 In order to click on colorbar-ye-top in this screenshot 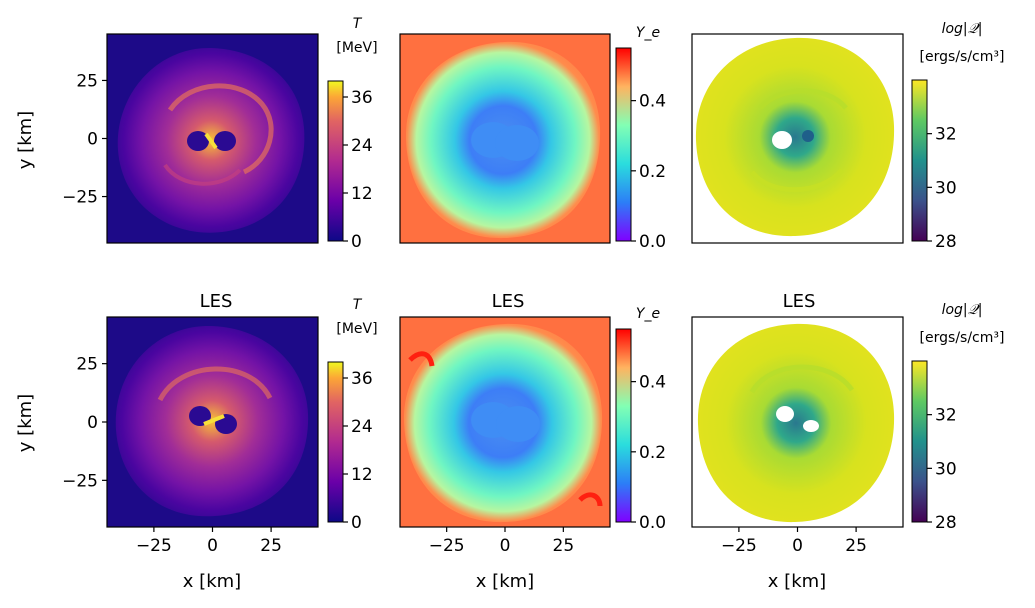, I will do `click(623, 144)`.